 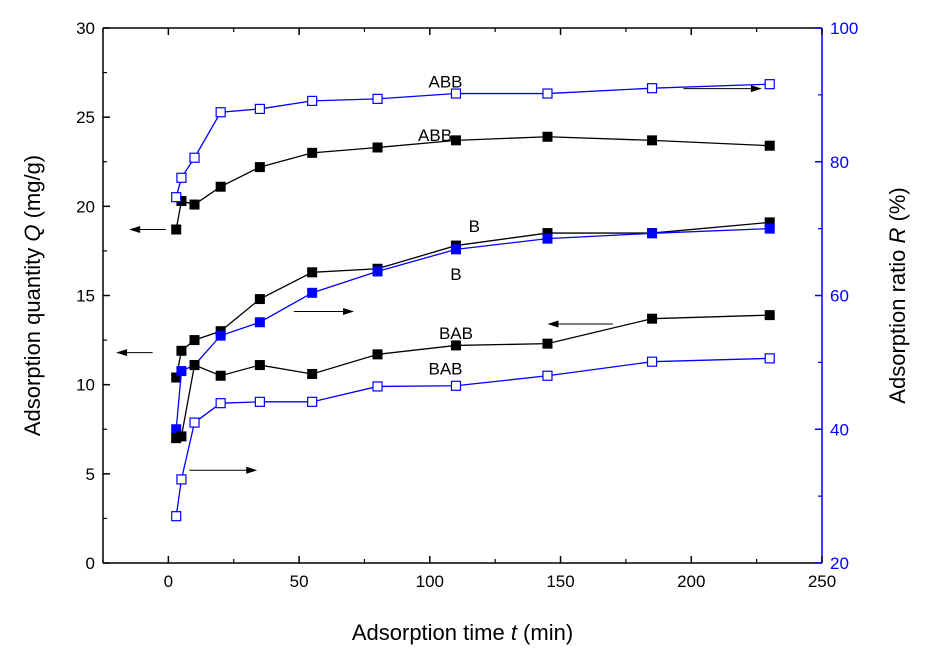 What do you see at coordinates (435, 135) in the screenshot?
I see `series-label: ABB` at bounding box center [435, 135].